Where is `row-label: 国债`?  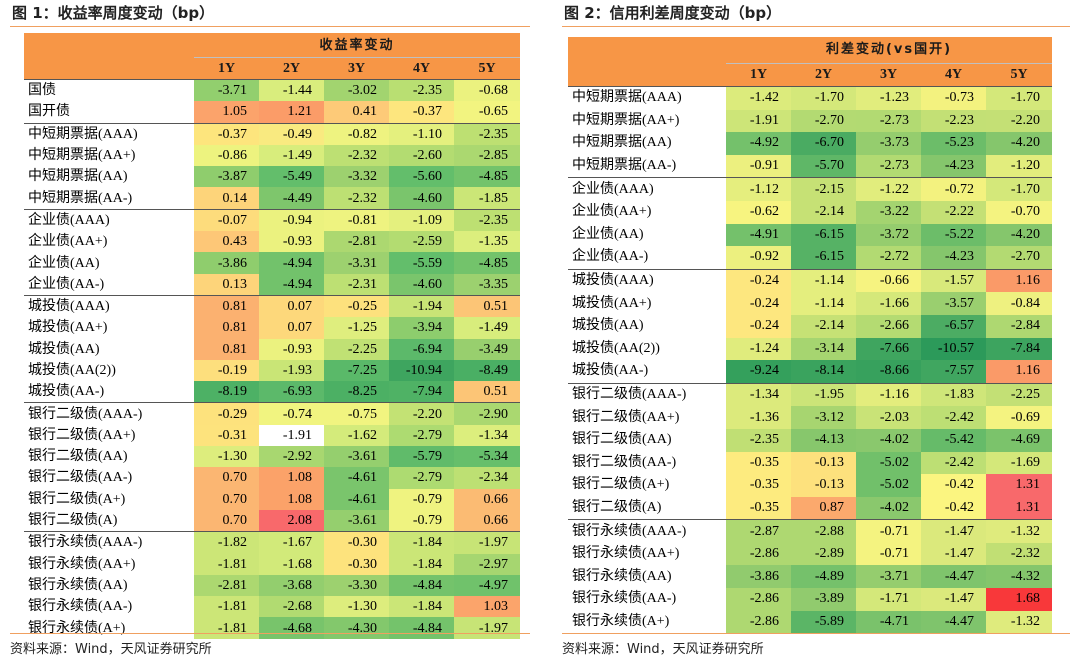 row-label: 国债 is located at coordinates (109, 90).